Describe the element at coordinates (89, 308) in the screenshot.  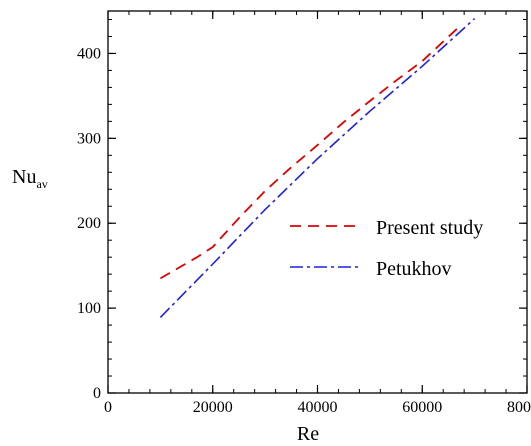
I see `y-tick-label: 100` at that location.